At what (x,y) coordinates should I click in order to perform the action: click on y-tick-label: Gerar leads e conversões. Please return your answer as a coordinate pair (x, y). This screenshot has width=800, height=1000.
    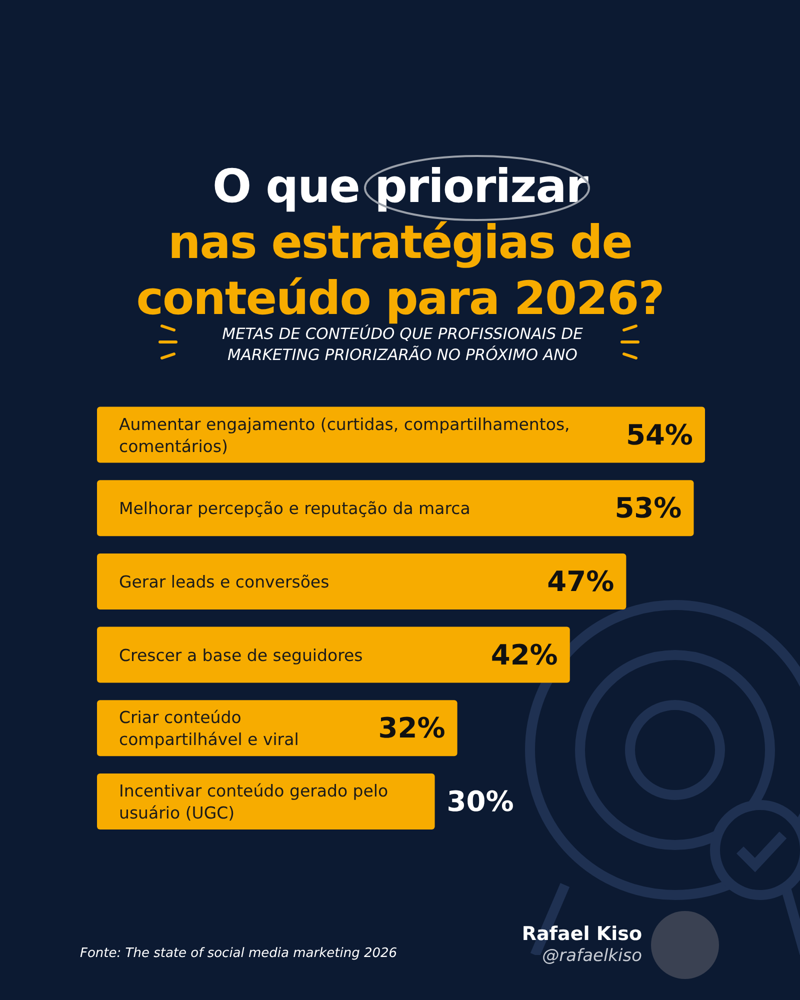
    Looking at the image, I should click on (224, 581).